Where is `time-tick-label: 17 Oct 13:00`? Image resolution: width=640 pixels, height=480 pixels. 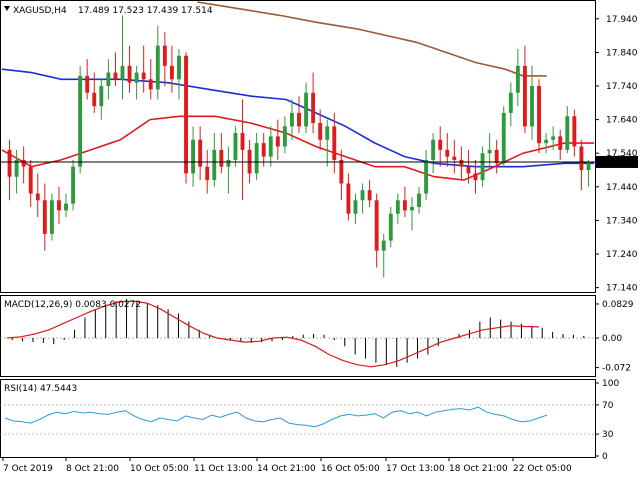
time-tick-label: 17 Oct 13:00 is located at coordinates (415, 469).